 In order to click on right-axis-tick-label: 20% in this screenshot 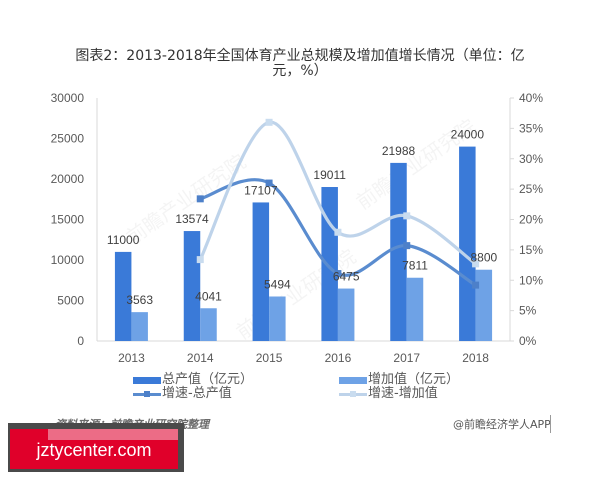, I will do `click(531, 220)`.